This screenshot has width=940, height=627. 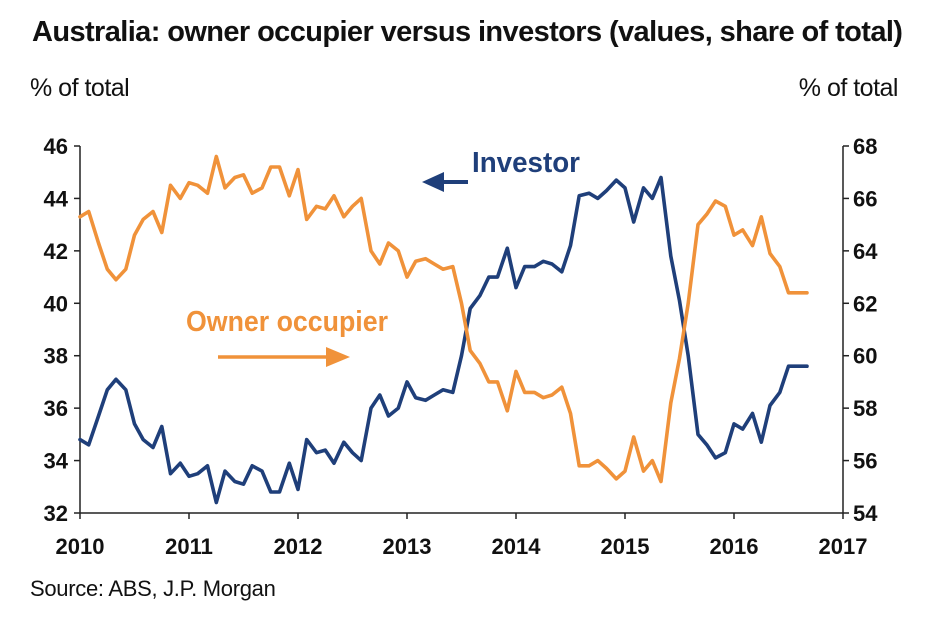 What do you see at coordinates (80, 546) in the screenshot?
I see `x-tick-label: 2010` at bounding box center [80, 546].